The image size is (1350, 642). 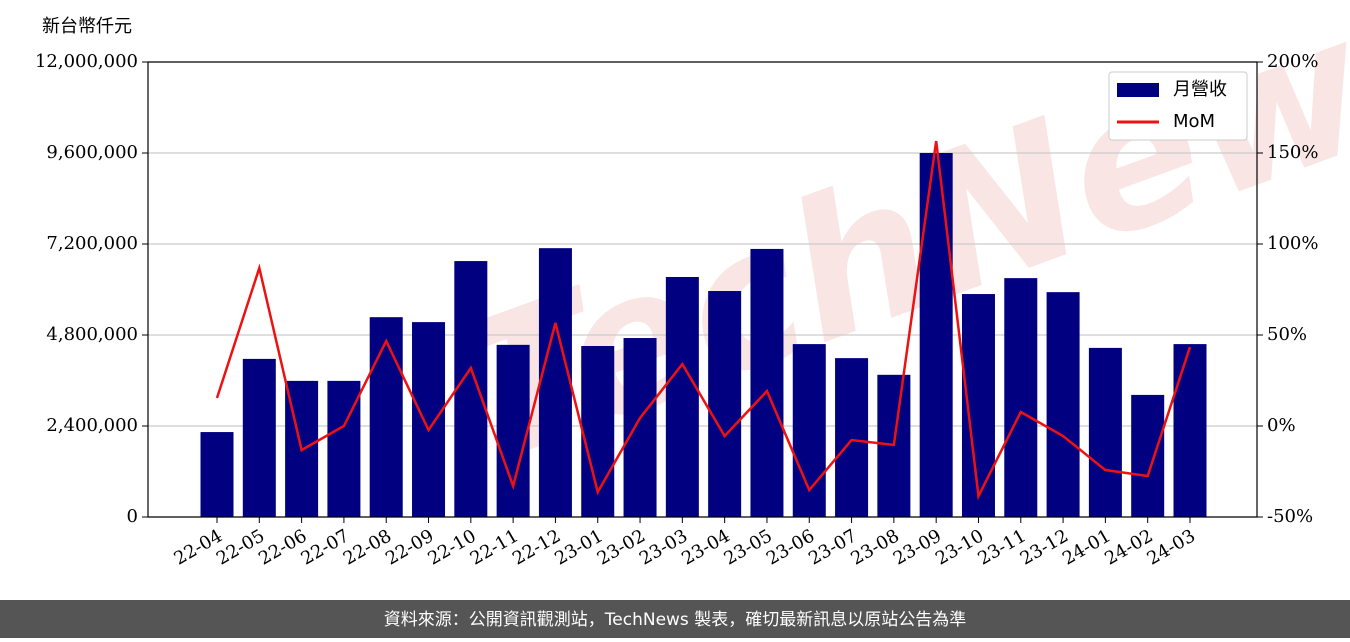 I want to click on y-axis-label: 新台幣仟元, so click(x=87, y=26).